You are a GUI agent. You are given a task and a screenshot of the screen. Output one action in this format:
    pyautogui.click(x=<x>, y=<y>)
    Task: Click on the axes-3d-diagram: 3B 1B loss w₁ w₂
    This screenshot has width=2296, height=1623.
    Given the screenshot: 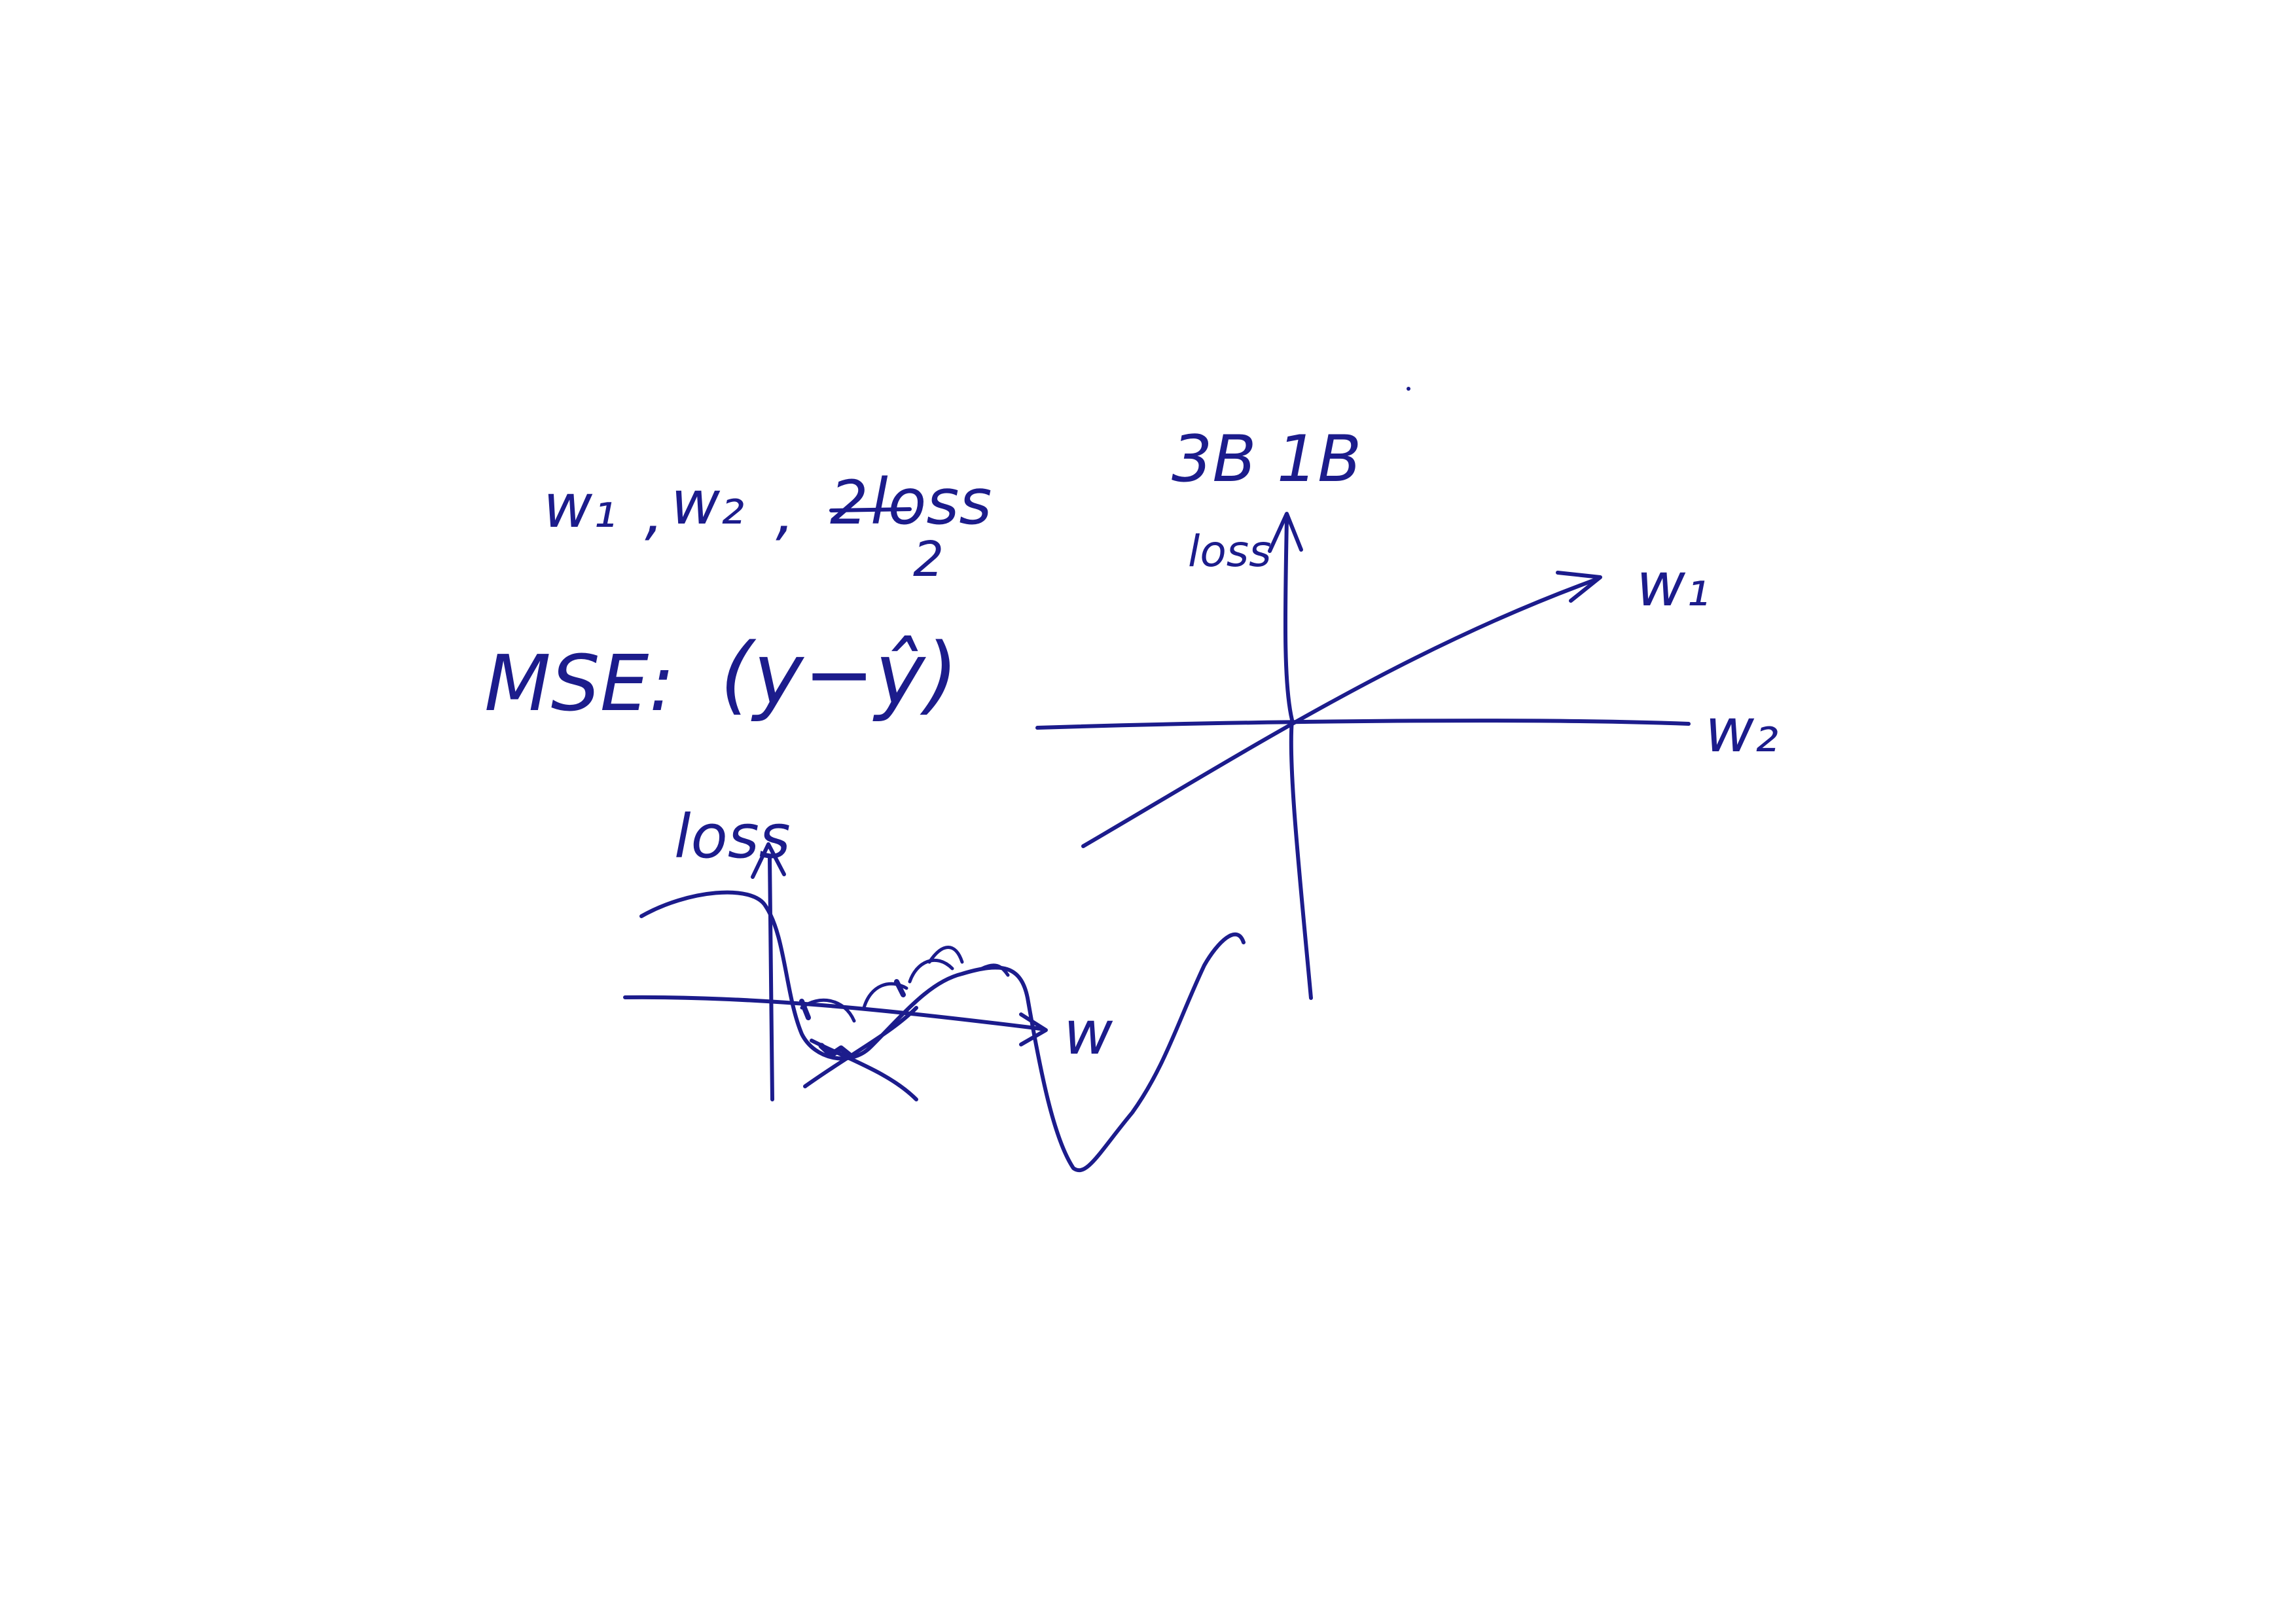 What is the action you would take?
    pyautogui.click(x=1407, y=711)
    